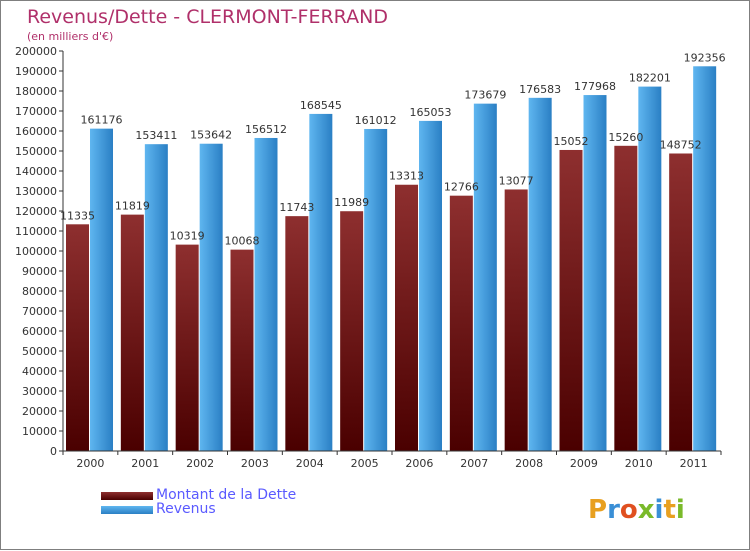 The height and width of the screenshot is (551, 750). I want to click on value-label-dette-2008: 13077, so click(516, 180).